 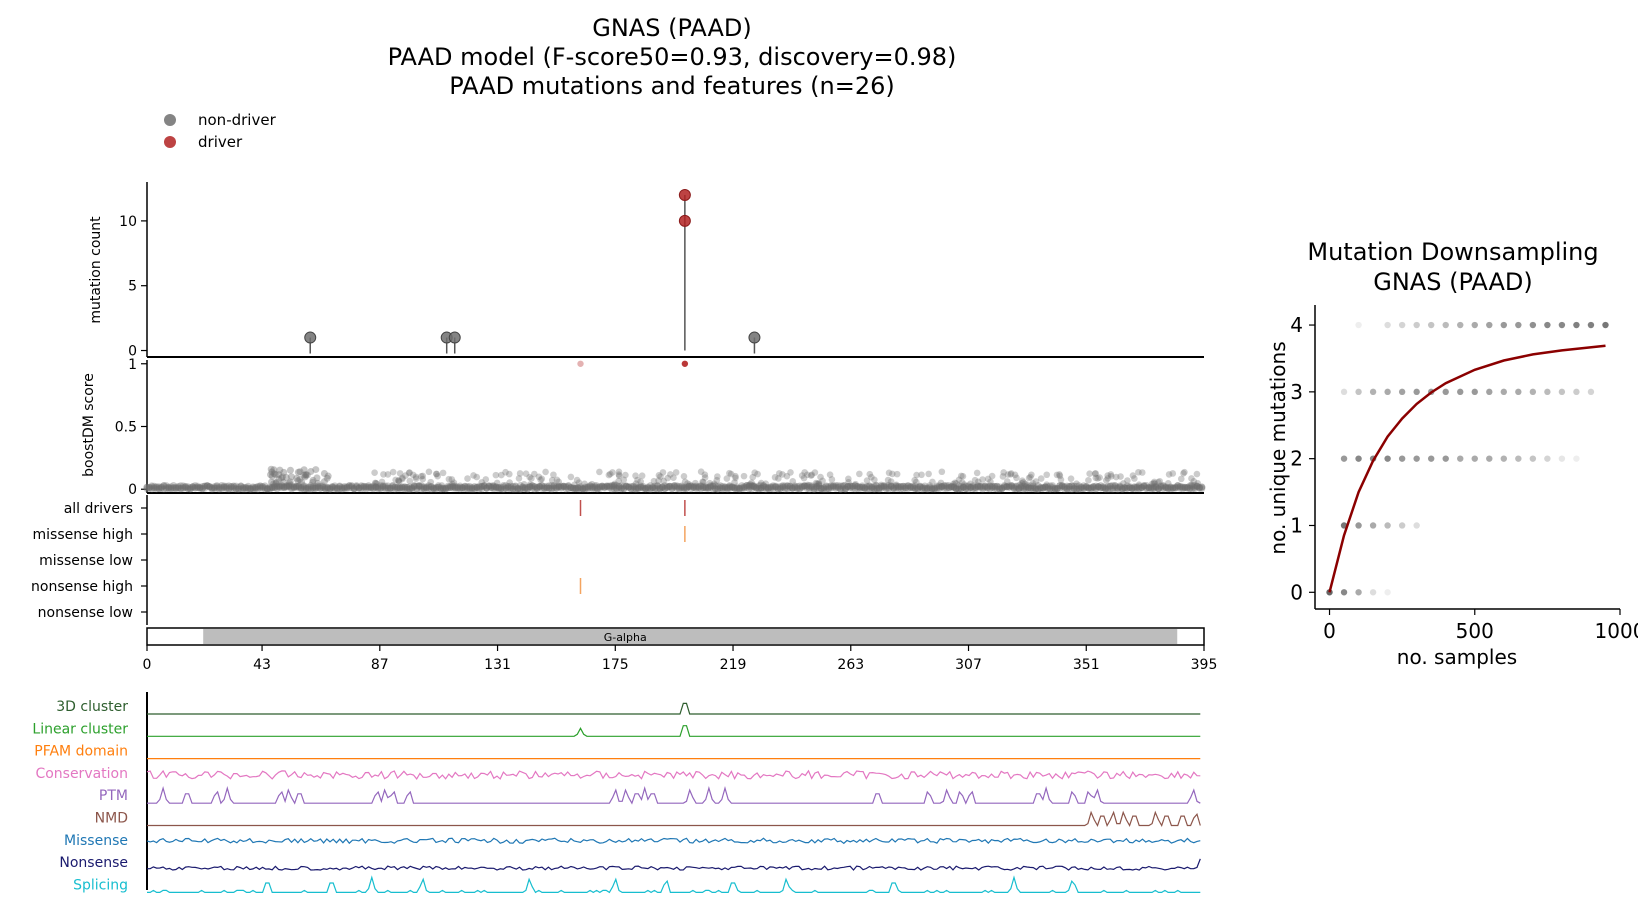 I want to click on position-xtick-label: 219, so click(x=733, y=665).